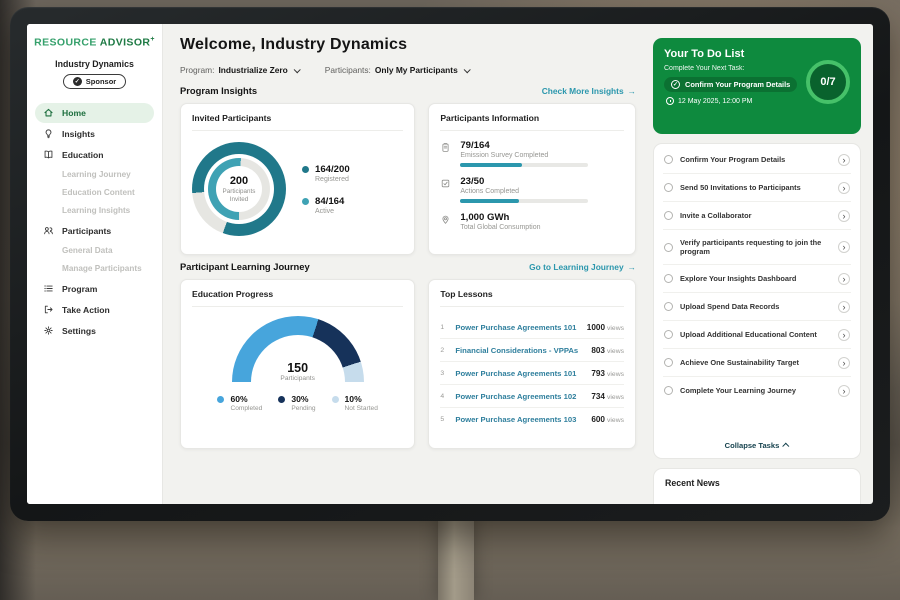 The height and width of the screenshot is (600, 900). Describe the element at coordinates (442, 373) in the screenshot. I see `lesson-rank: 3` at that location.